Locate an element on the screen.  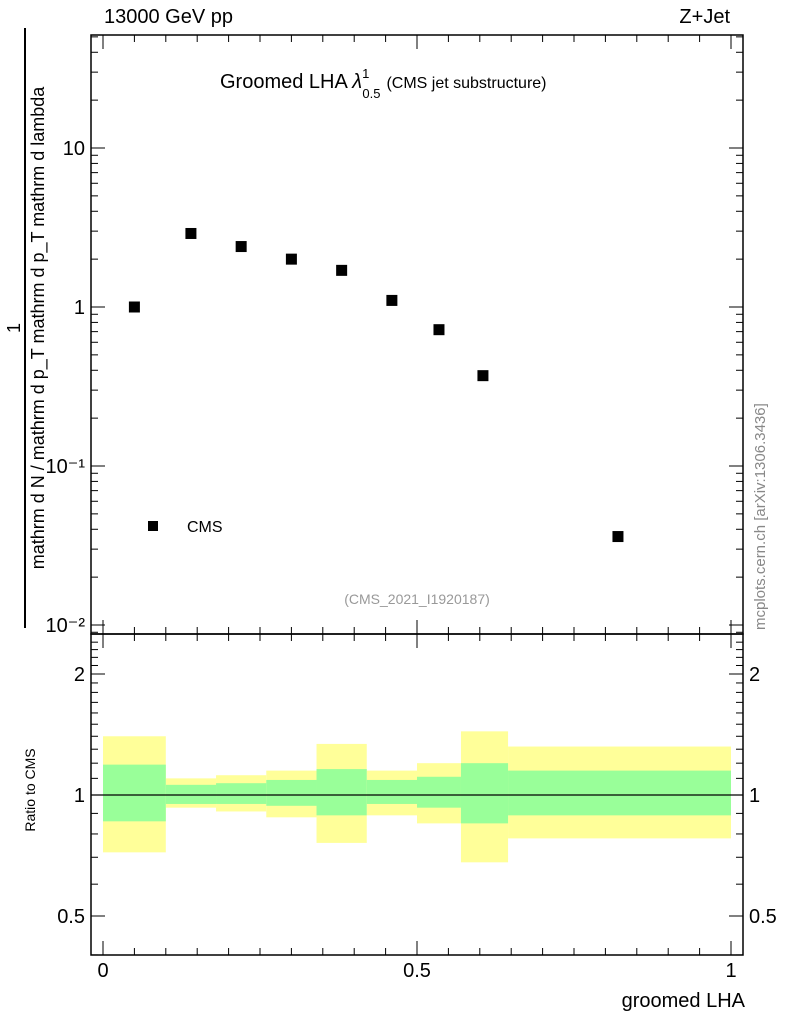
main-ytick-label: 10⁻¹ is located at coordinates (66, 467).